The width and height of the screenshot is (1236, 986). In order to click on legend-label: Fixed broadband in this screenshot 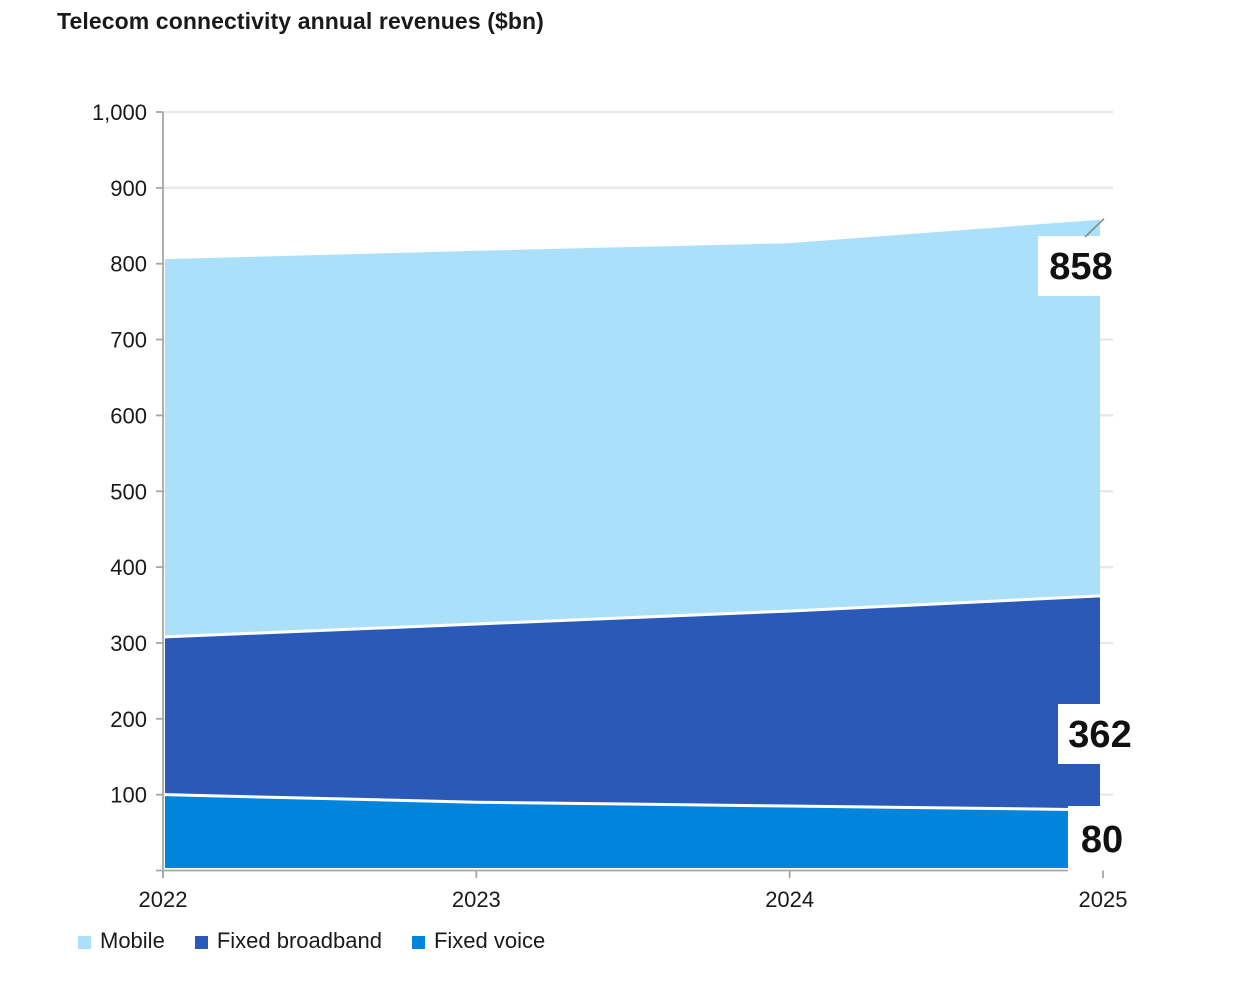, I will do `click(299, 940)`.